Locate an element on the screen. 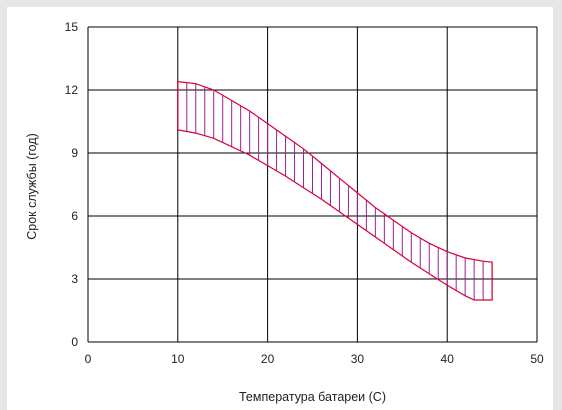 Image resolution: width=562 pixels, height=410 pixels. y-tick-label: 9 is located at coordinates (74, 153).